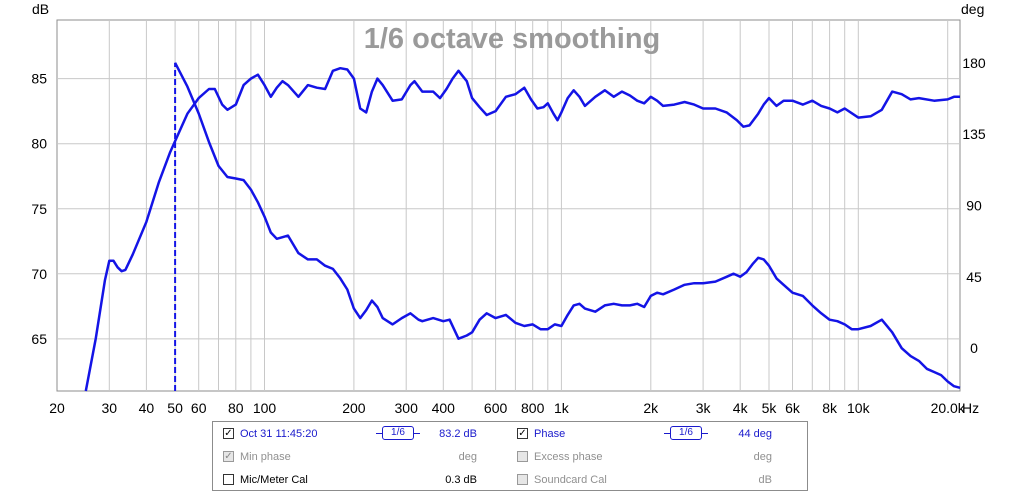 This screenshot has width=1024, height=494. What do you see at coordinates (279, 434) in the screenshot?
I see `spl-trace-name: Oct 31 11:45:20` at bounding box center [279, 434].